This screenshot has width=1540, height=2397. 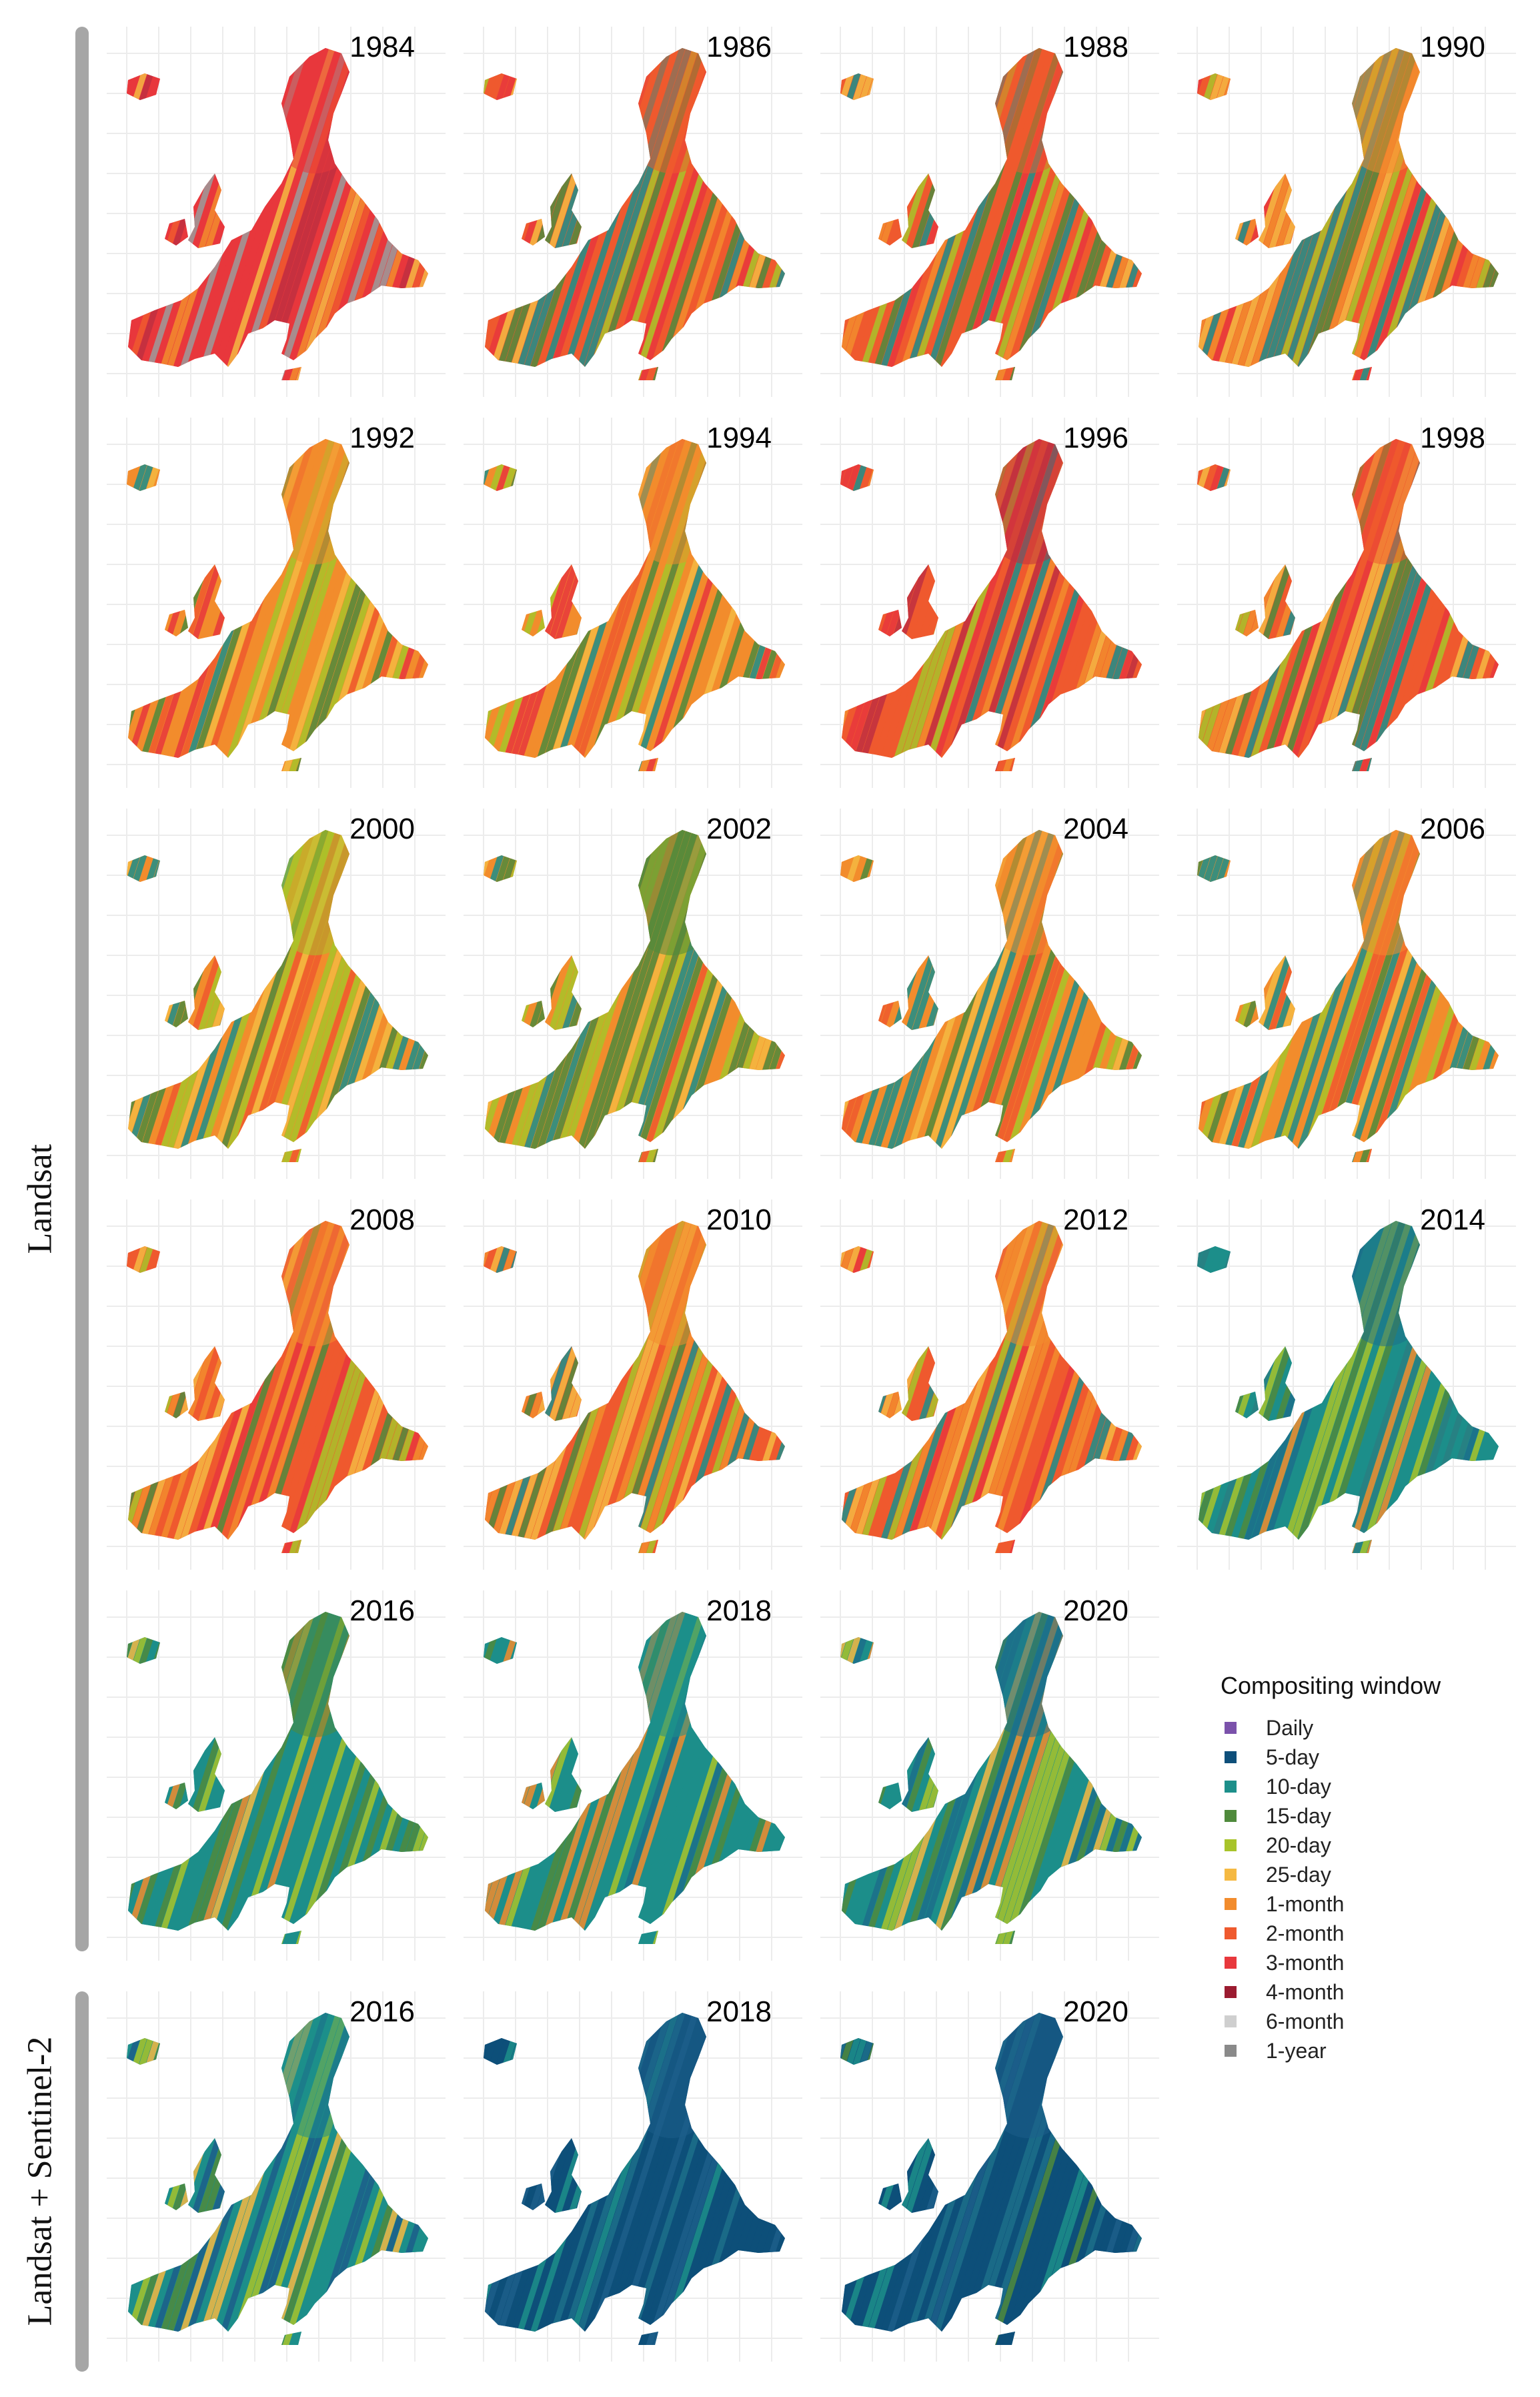 I want to click on map-panel: 2008, so click(x=277, y=1385).